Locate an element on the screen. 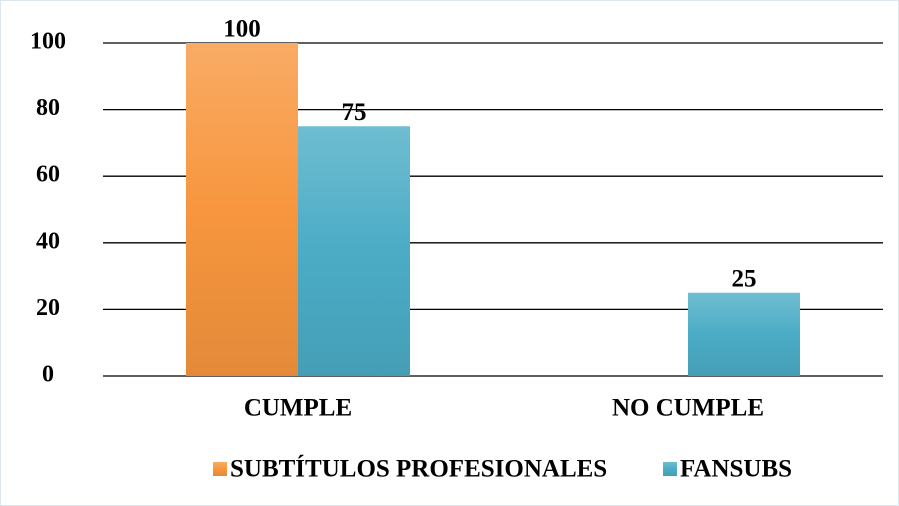  y-tick-label: 20 is located at coordinates (48, 308).